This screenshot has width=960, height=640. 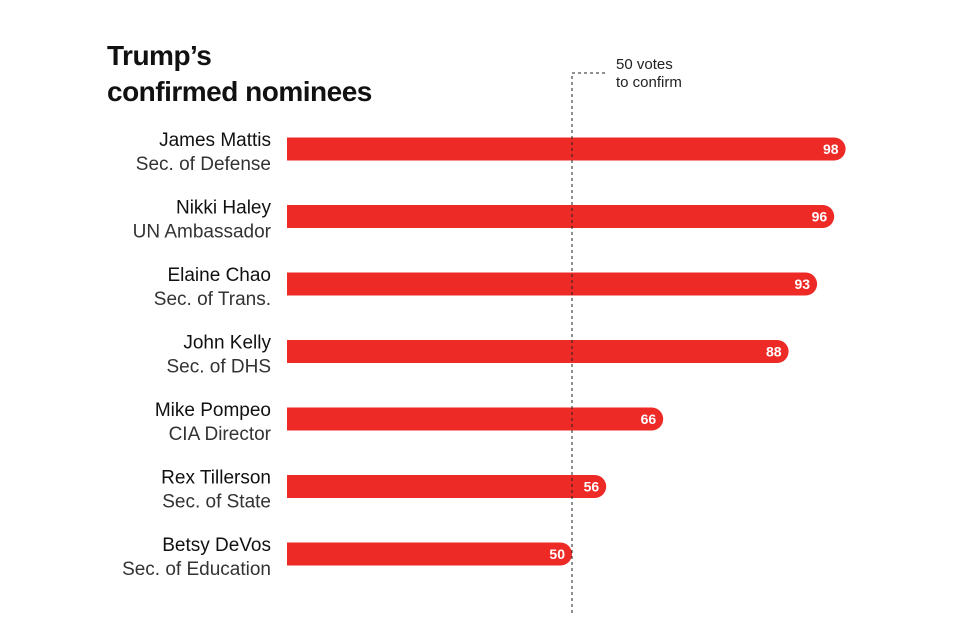 I want to click on title-line-1: Trump’s, so click(x=159, y=55).